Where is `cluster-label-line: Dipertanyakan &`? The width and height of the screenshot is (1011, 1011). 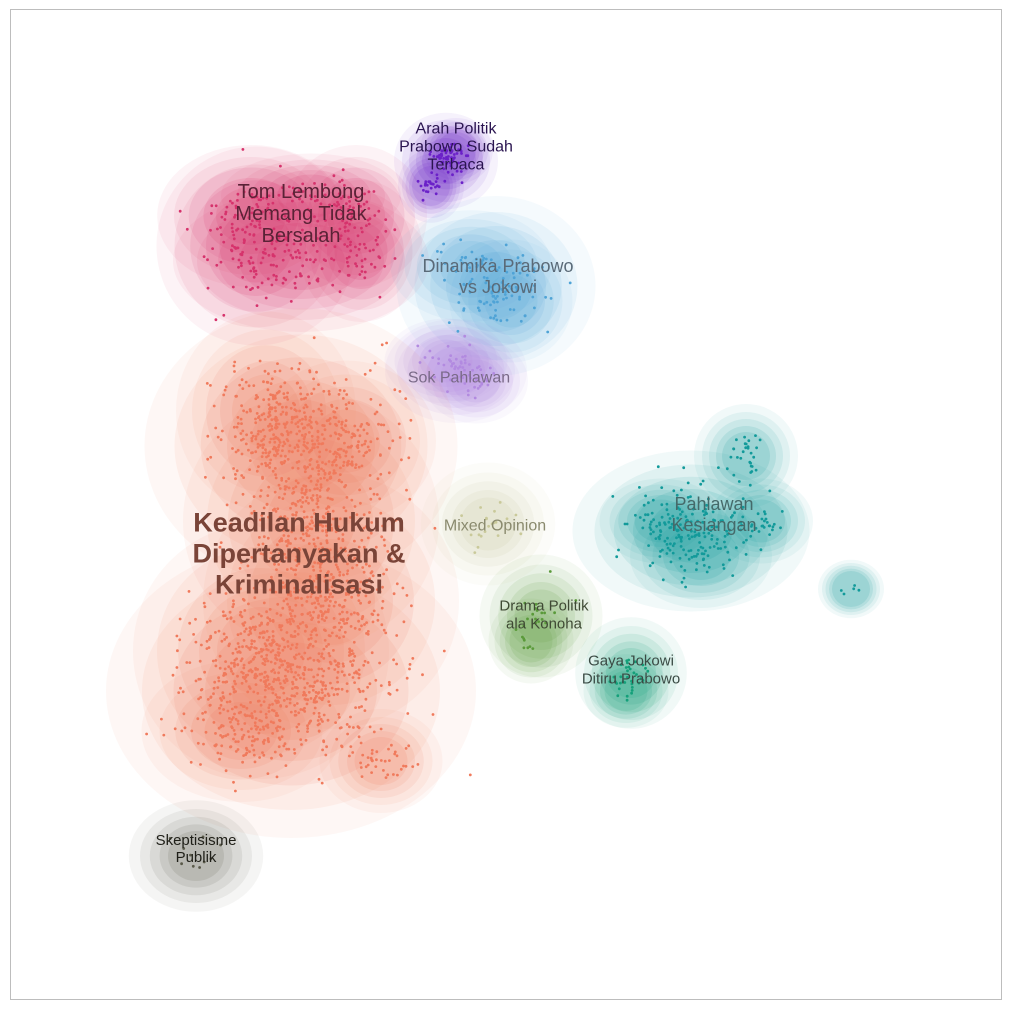
cluster-label-line: Dipertanyakan & is located at coordinates (298, 553).